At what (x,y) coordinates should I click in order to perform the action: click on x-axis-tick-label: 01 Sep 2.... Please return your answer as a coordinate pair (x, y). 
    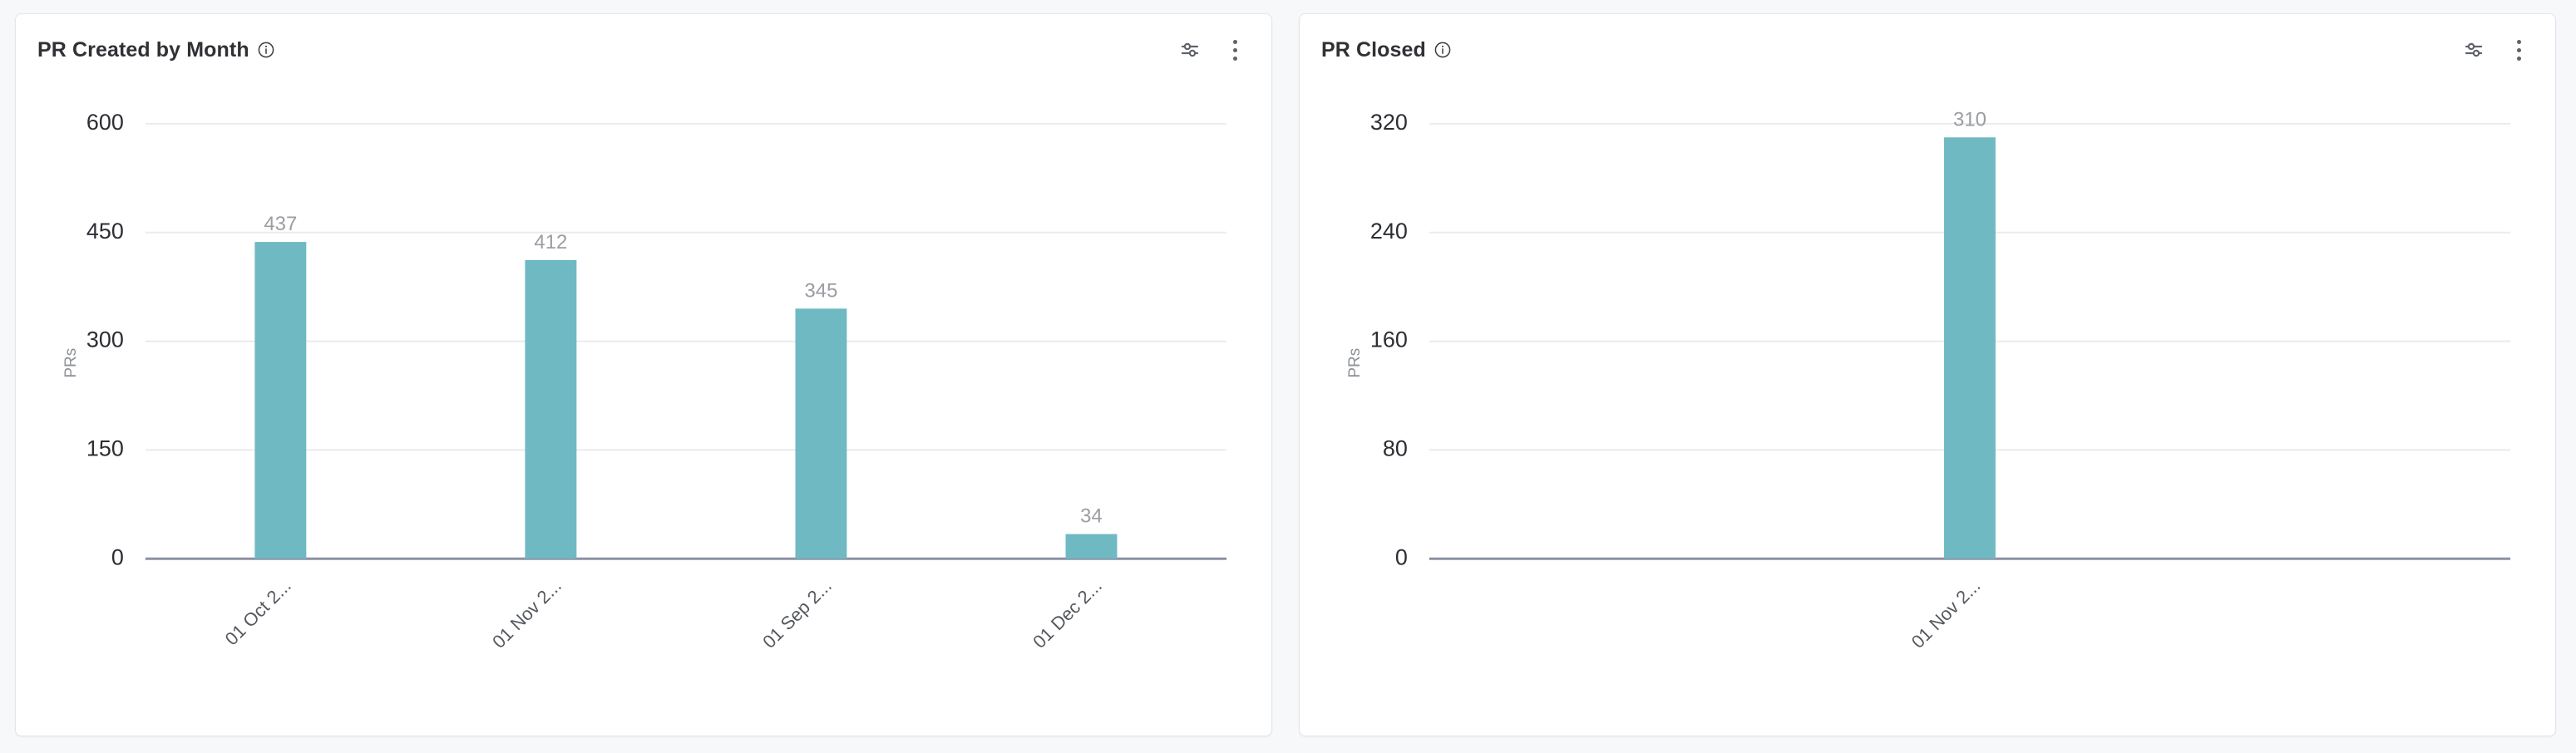
    Looking at the image, I should click on (797, 614).